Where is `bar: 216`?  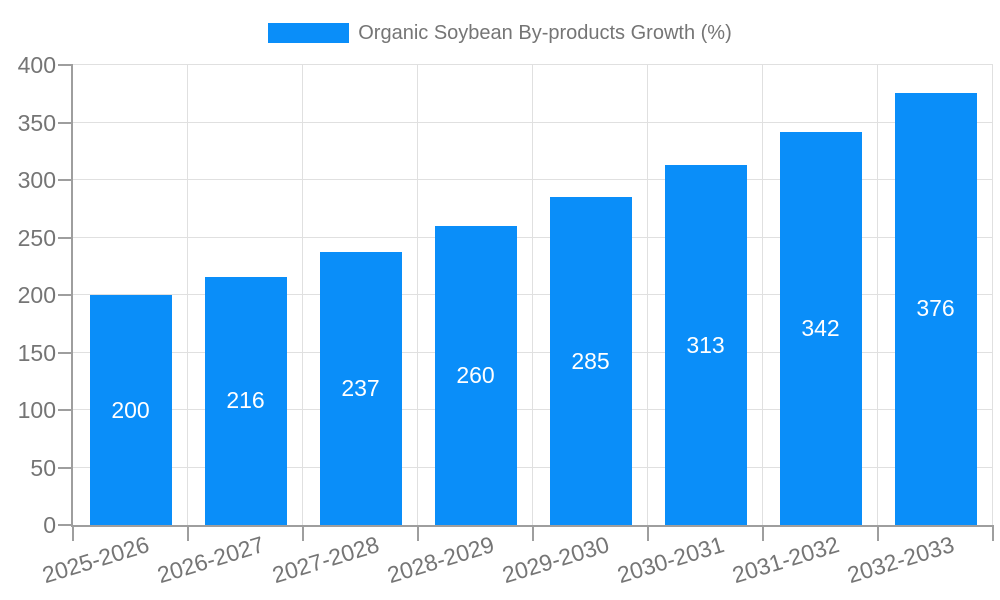
bar: 216 is located at coordinates (245, 400).